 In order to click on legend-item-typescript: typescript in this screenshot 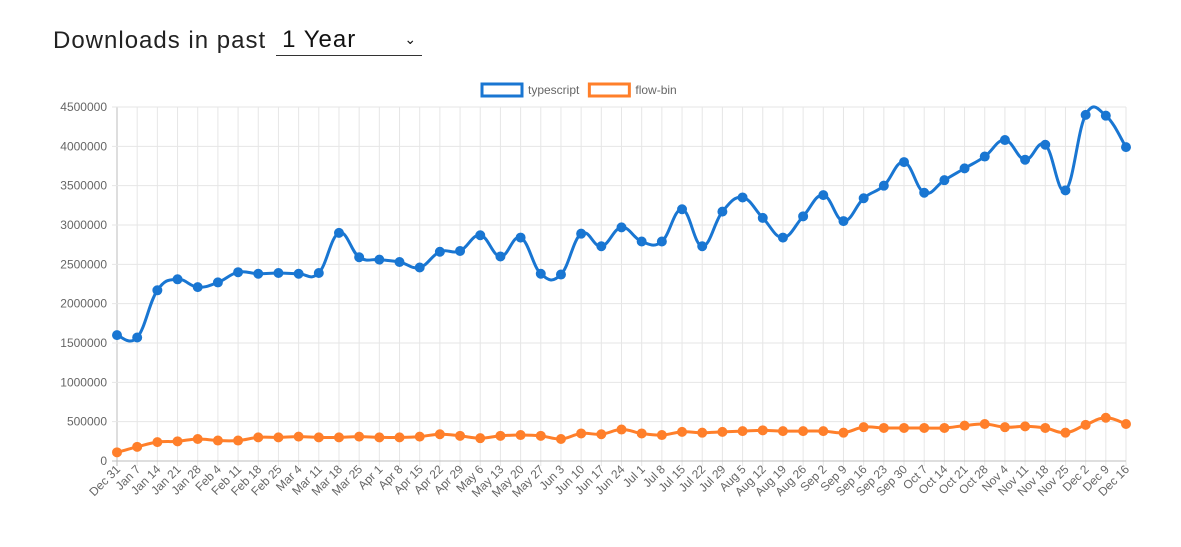, I will do `click(530, 90)`.